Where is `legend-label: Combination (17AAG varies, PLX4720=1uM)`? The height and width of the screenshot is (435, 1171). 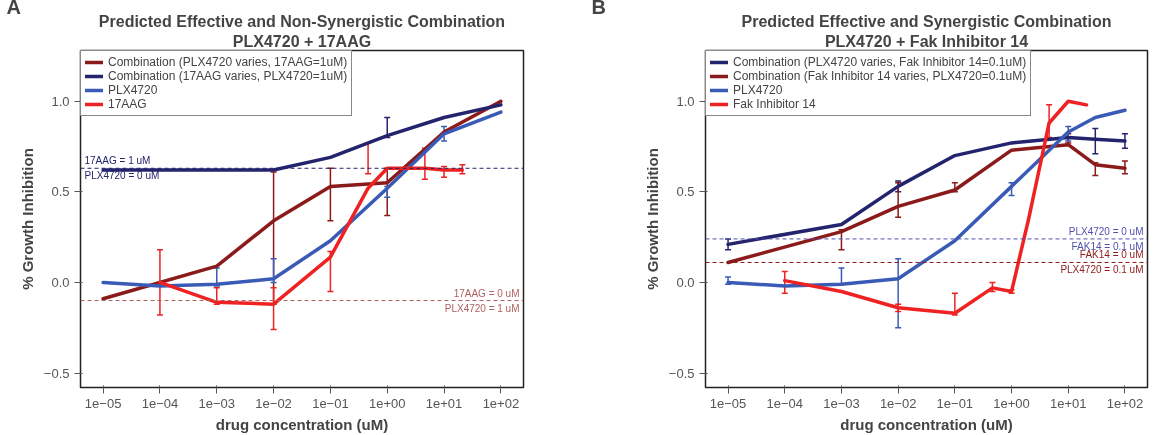
legend-label: Combination (17AAG varies, PLX4720=1uM) is located at coordinates (228, 76).